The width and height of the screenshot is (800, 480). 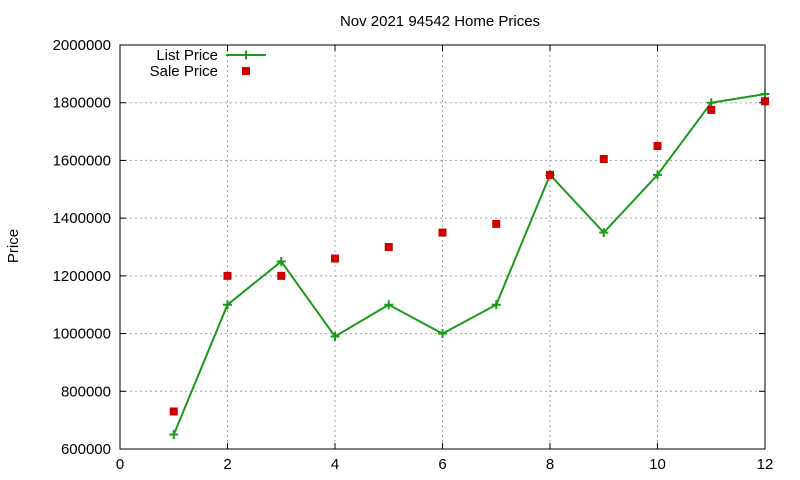 What do you see at coordinates (82, 160) in the screenshot?
I see `y-tick-label: 1600000` at bounding box center [82, 160].